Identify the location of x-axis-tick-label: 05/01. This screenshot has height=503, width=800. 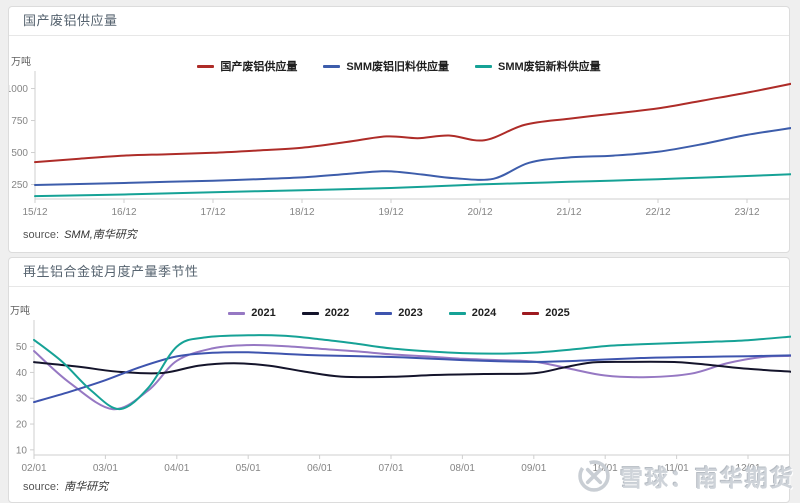
(248, 468).